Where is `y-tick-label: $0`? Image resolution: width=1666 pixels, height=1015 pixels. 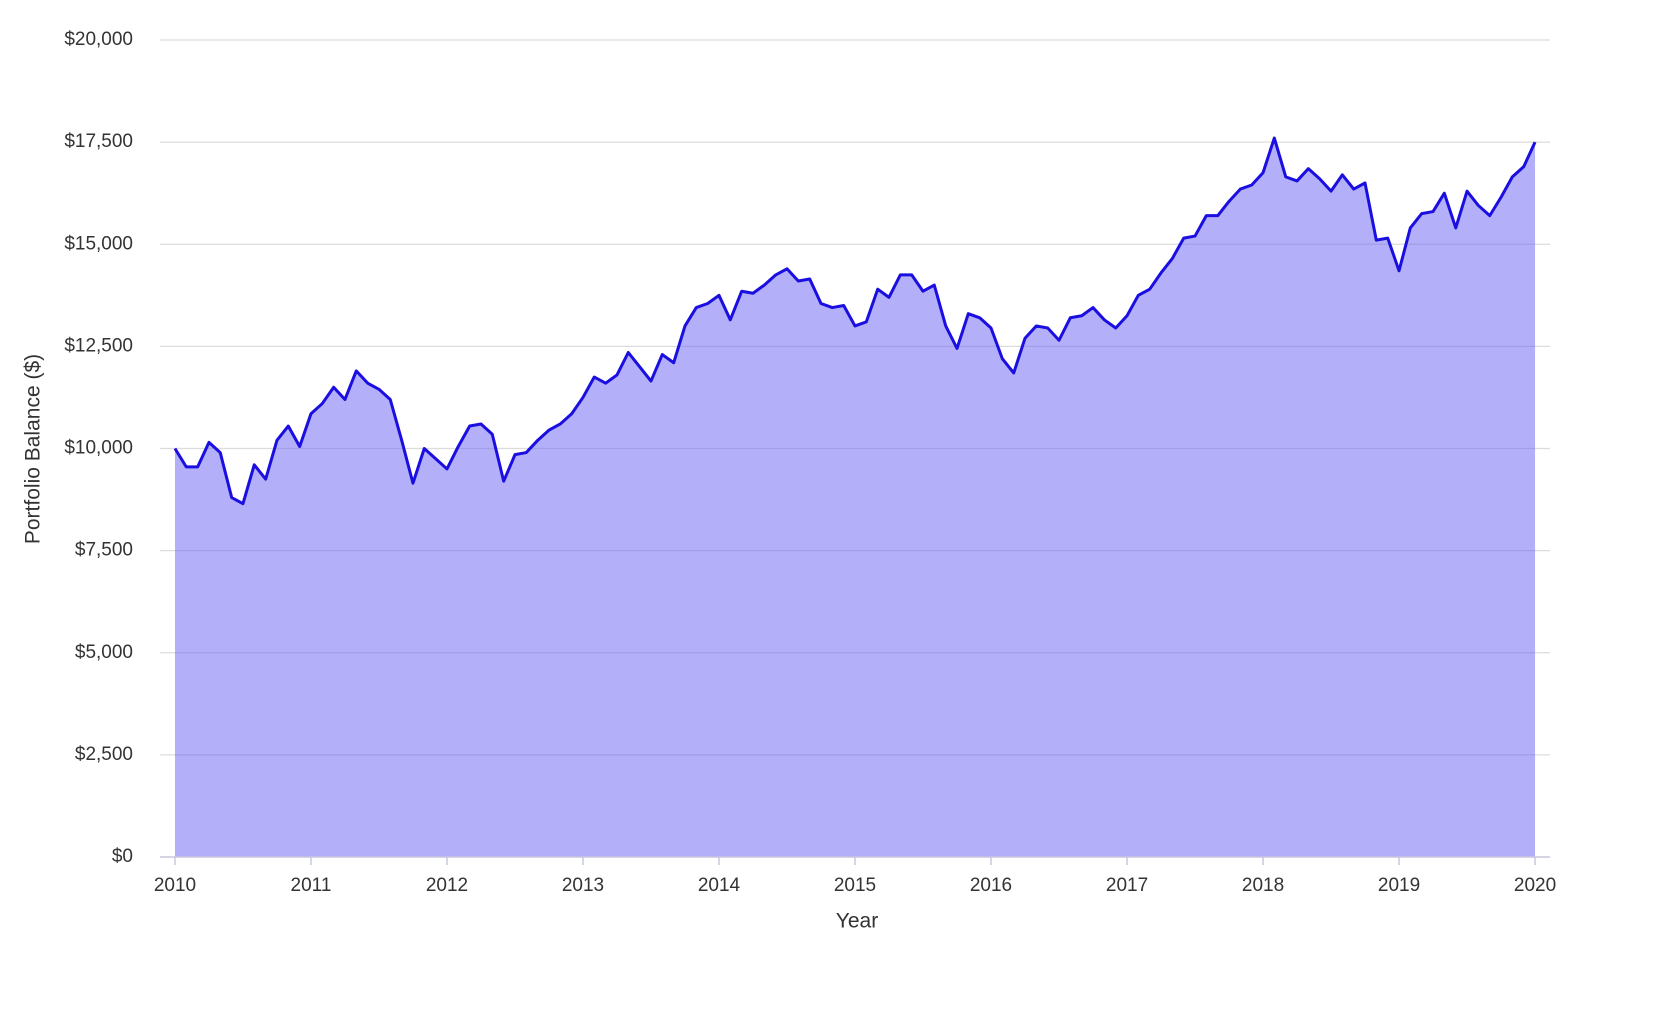
y-tick-label: $0 is located at coordinates (122, 856).